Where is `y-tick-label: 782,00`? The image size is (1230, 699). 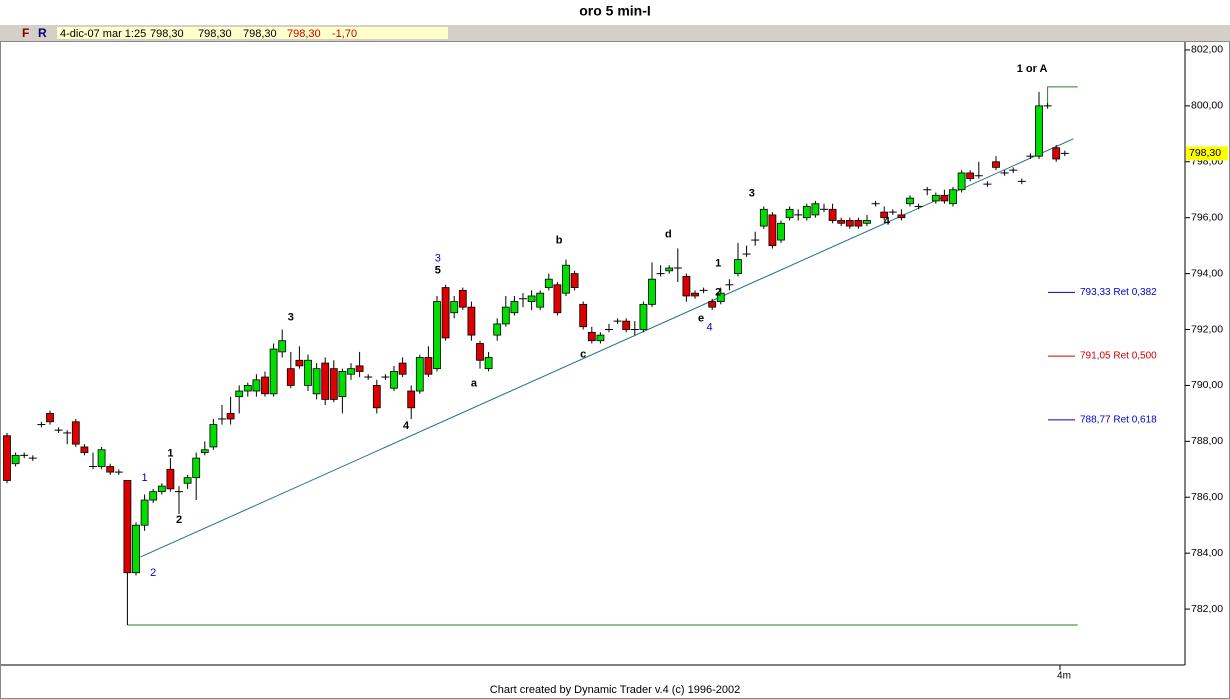 y-tick-label: 782,00 is located at coordinates (1207, 609).